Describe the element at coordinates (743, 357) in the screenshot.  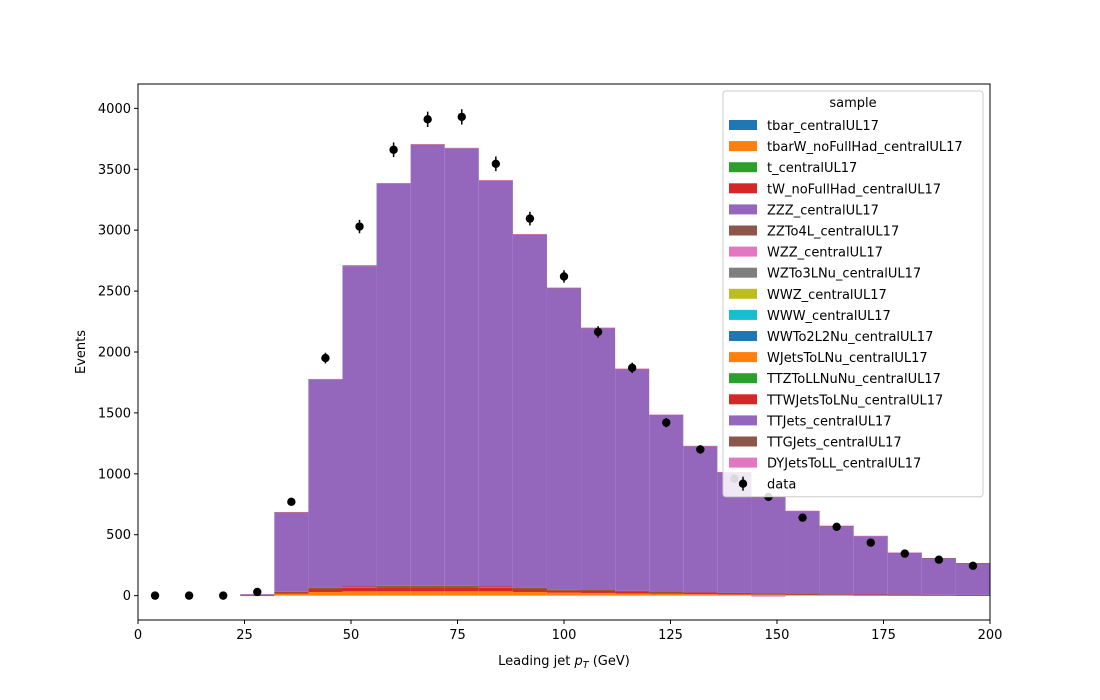
I see `legend-swatch-WJetsToLNu_centralUL17` at that location.